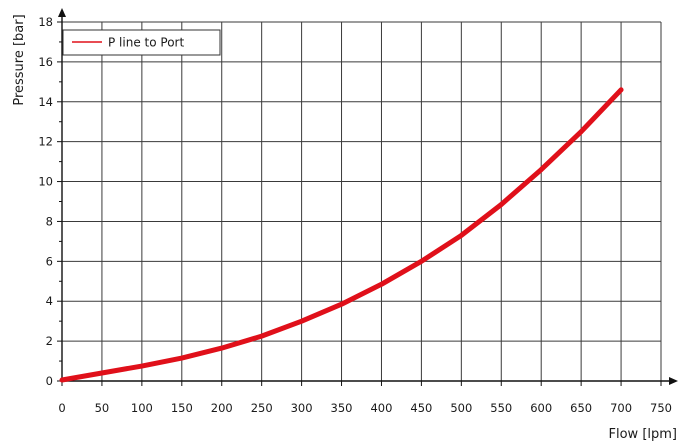  What do you see at coordinates (581, 408) in the screenshot?
I see `x-tick-label: 650` at bounding box center [581, 408].